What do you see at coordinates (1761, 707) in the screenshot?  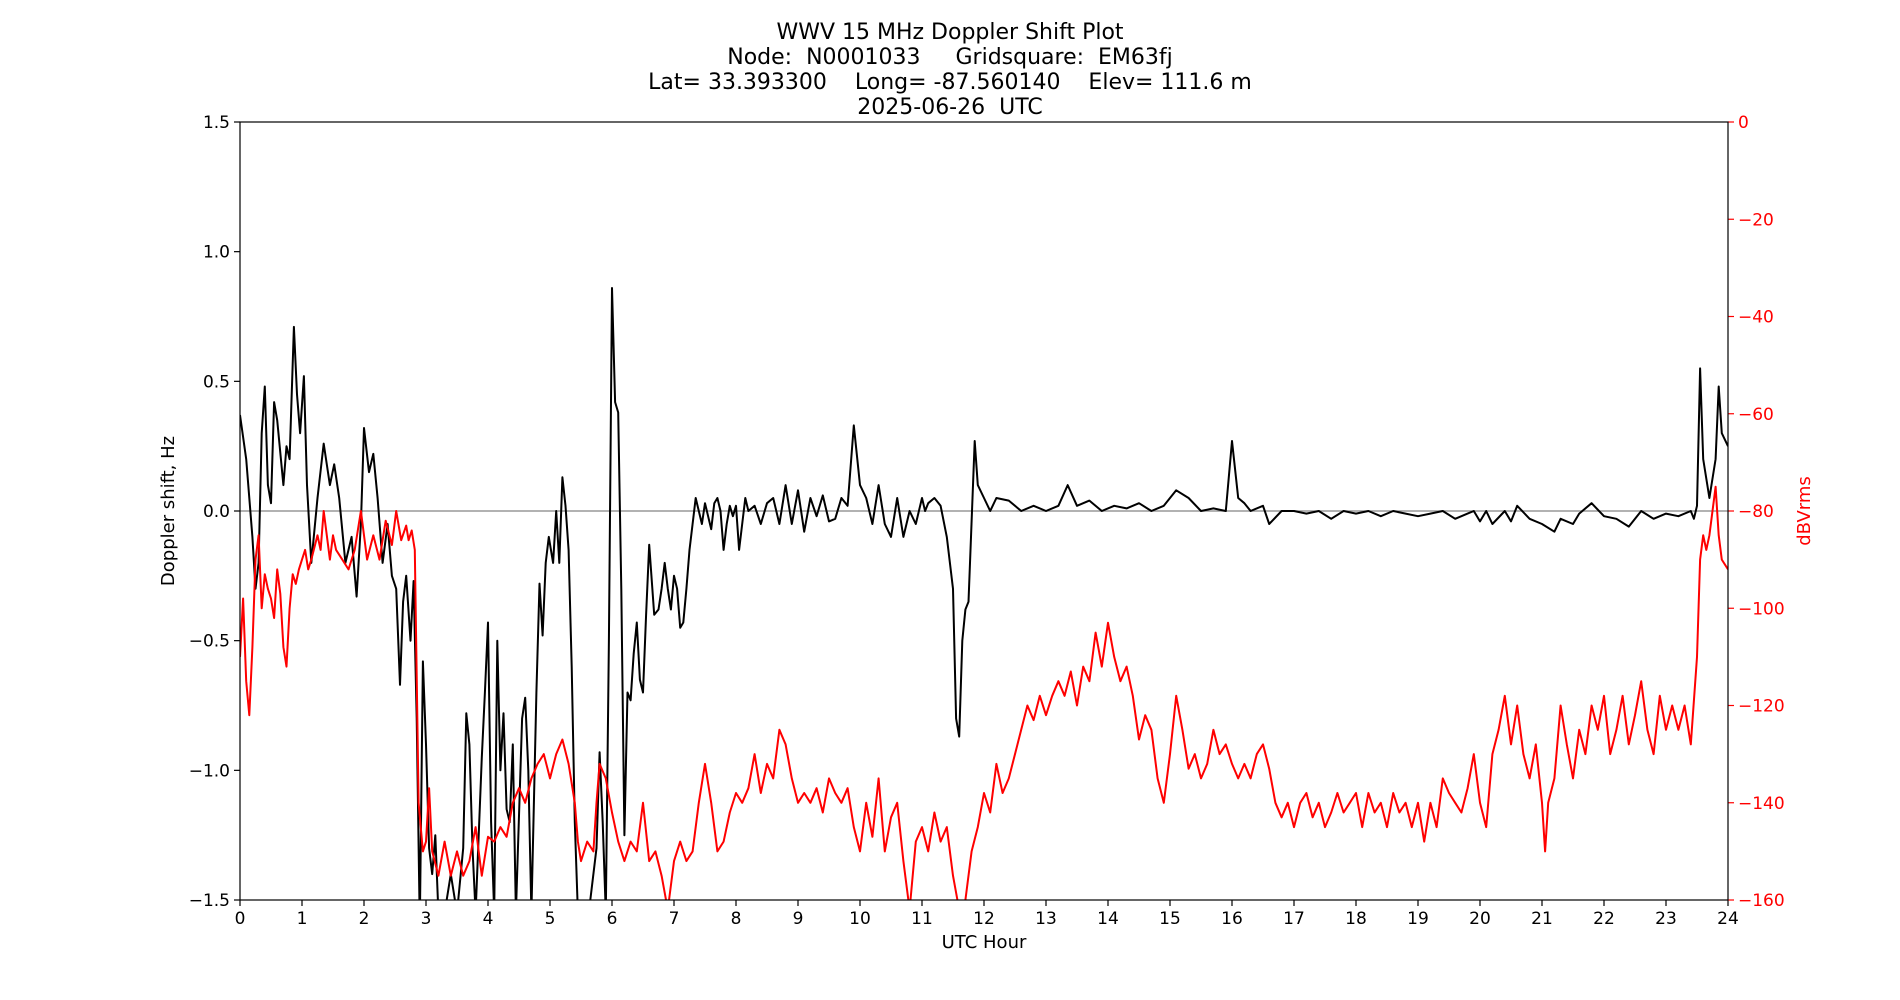 I see `y-right-tick-label: −120` at bounding box center [1761, 707].